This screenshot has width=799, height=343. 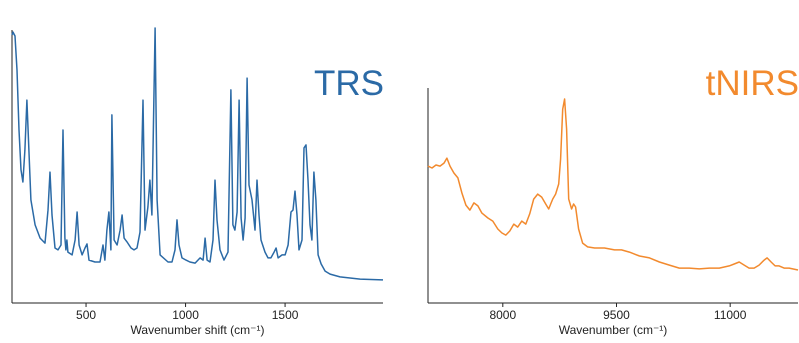 I want to click on chart-title: TRS, so click(x=349, y=83).